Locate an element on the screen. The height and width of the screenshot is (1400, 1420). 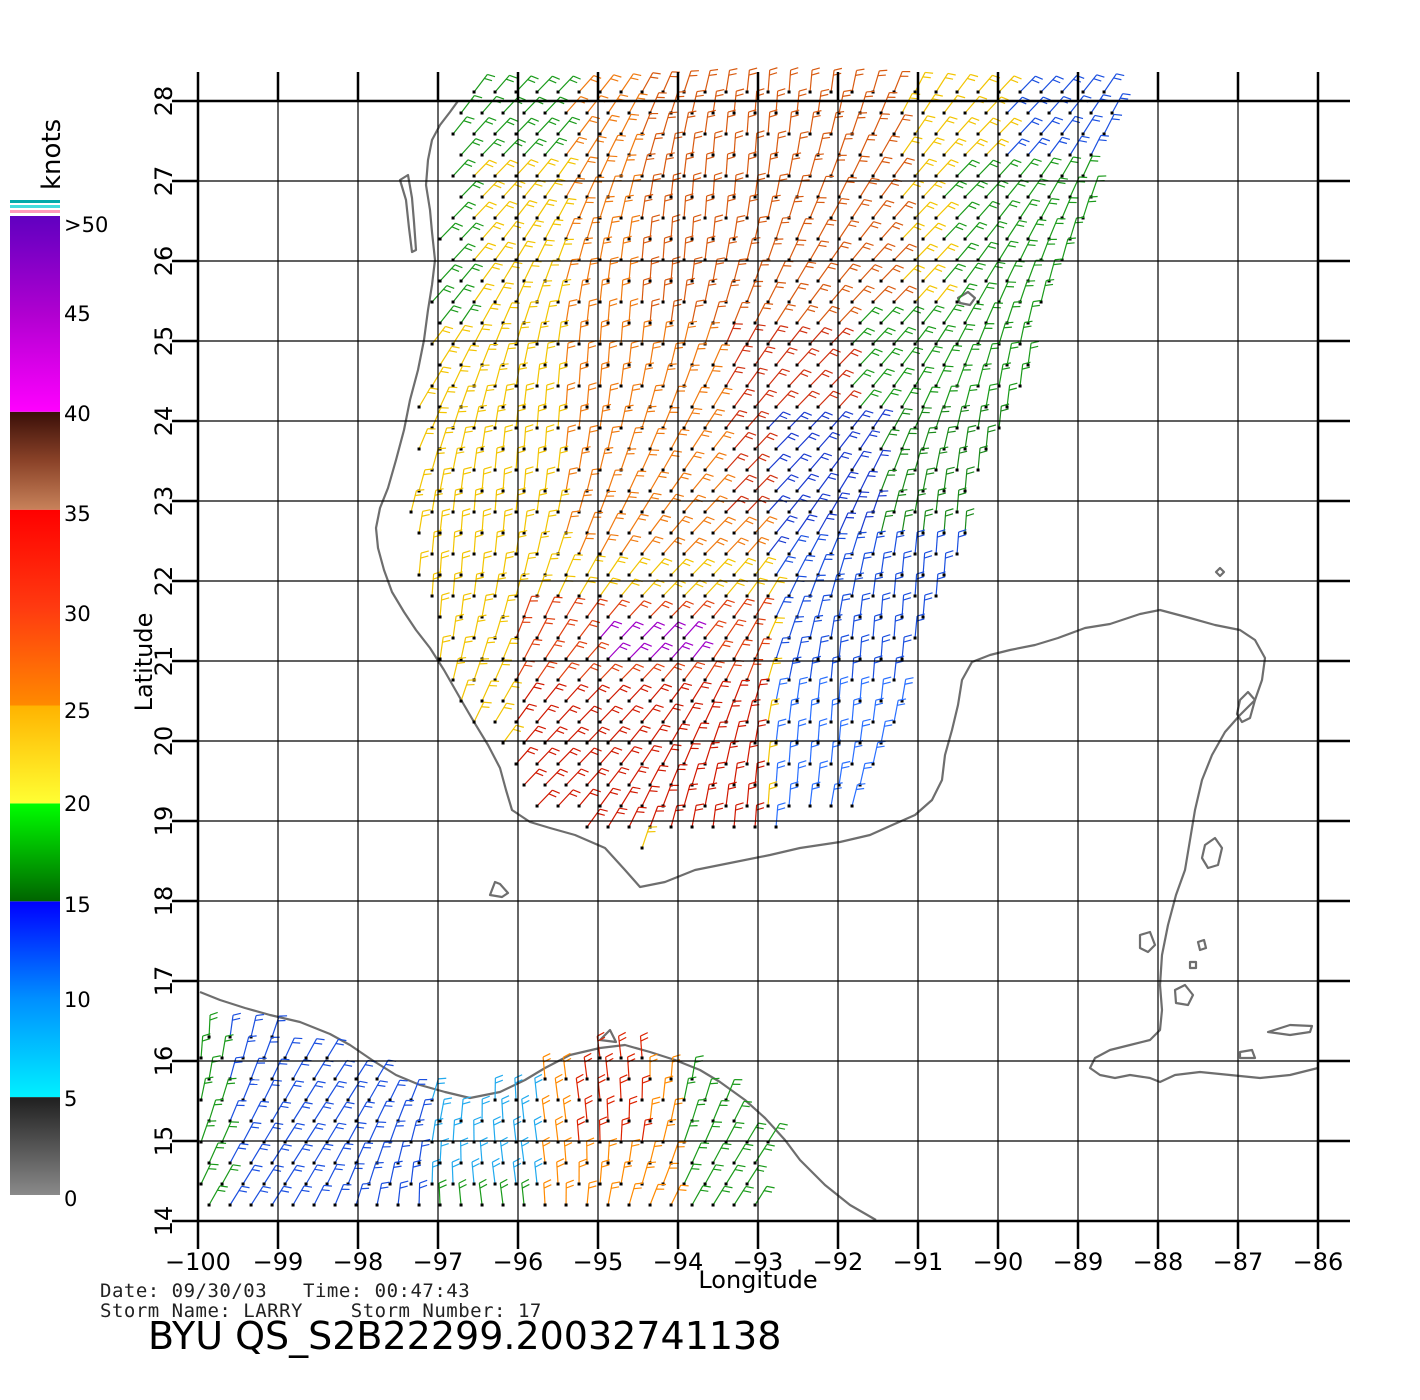
lon-tick-label: −90 is located at coordinates (998, 1262).